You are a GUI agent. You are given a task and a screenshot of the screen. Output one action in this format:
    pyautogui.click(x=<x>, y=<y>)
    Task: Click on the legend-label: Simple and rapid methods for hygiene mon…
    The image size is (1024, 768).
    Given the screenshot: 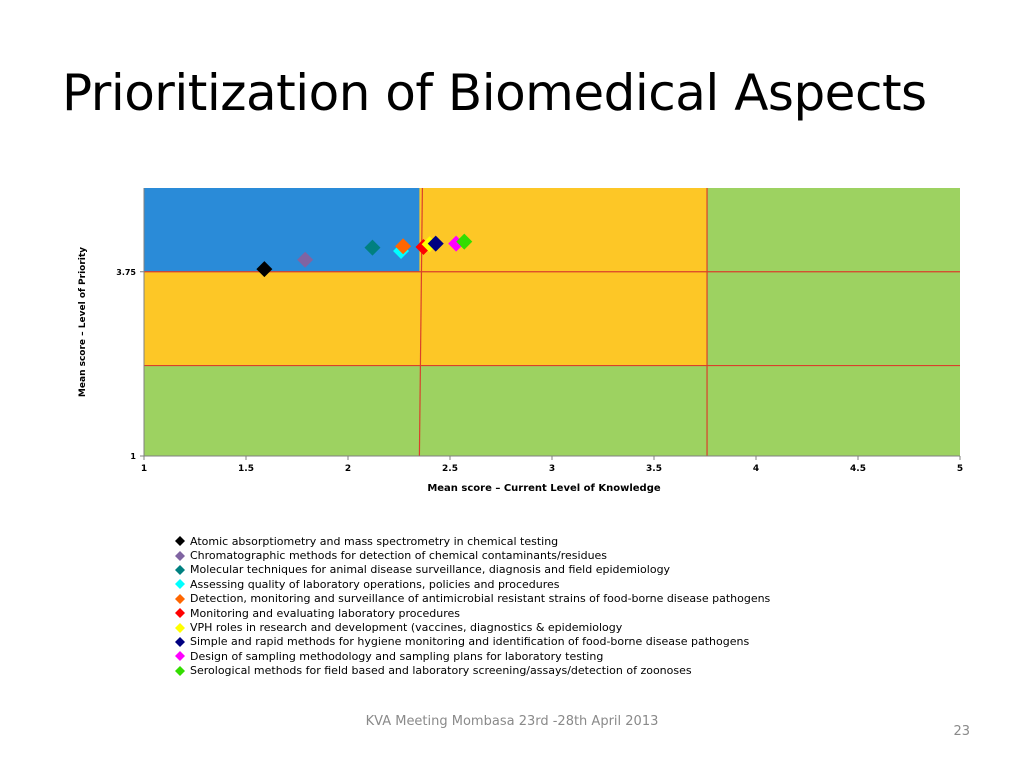 What is the action you would take?
    pyautogui.click(x=470, y=642)
    